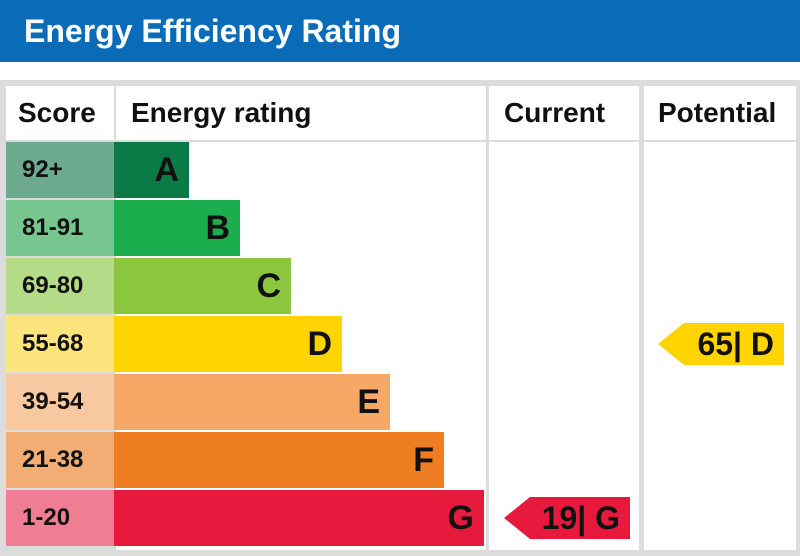 The height and width of the screenshot is (556, 800). I want to click on potential-column-header: Potential, so click(717, 112).